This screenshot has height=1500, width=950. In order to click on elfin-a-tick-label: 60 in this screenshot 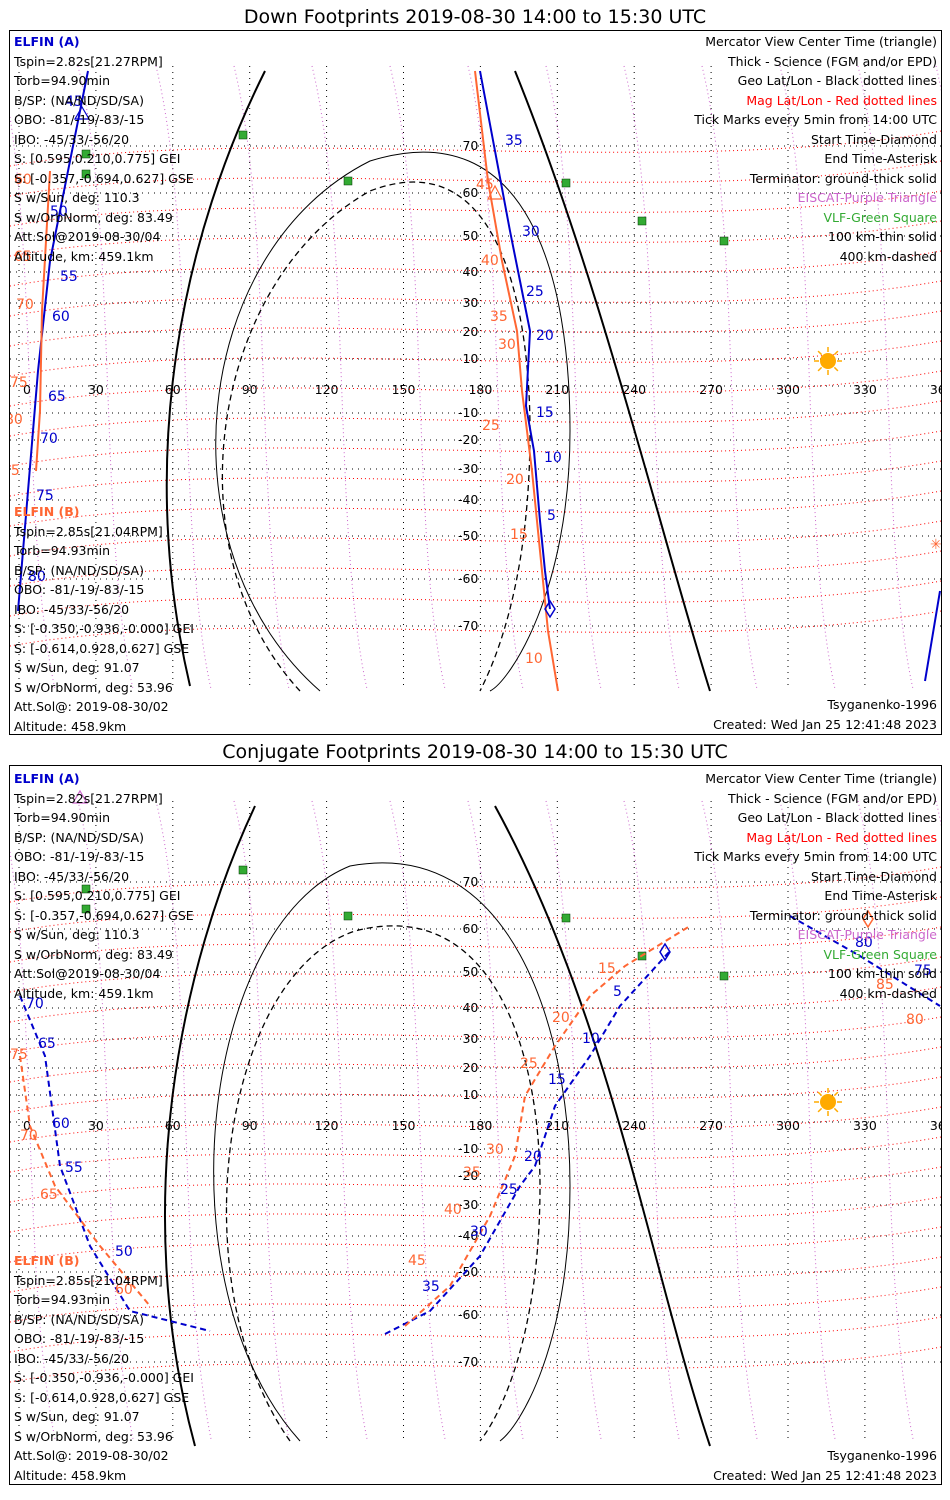, I will do `click(61, 1124)`.